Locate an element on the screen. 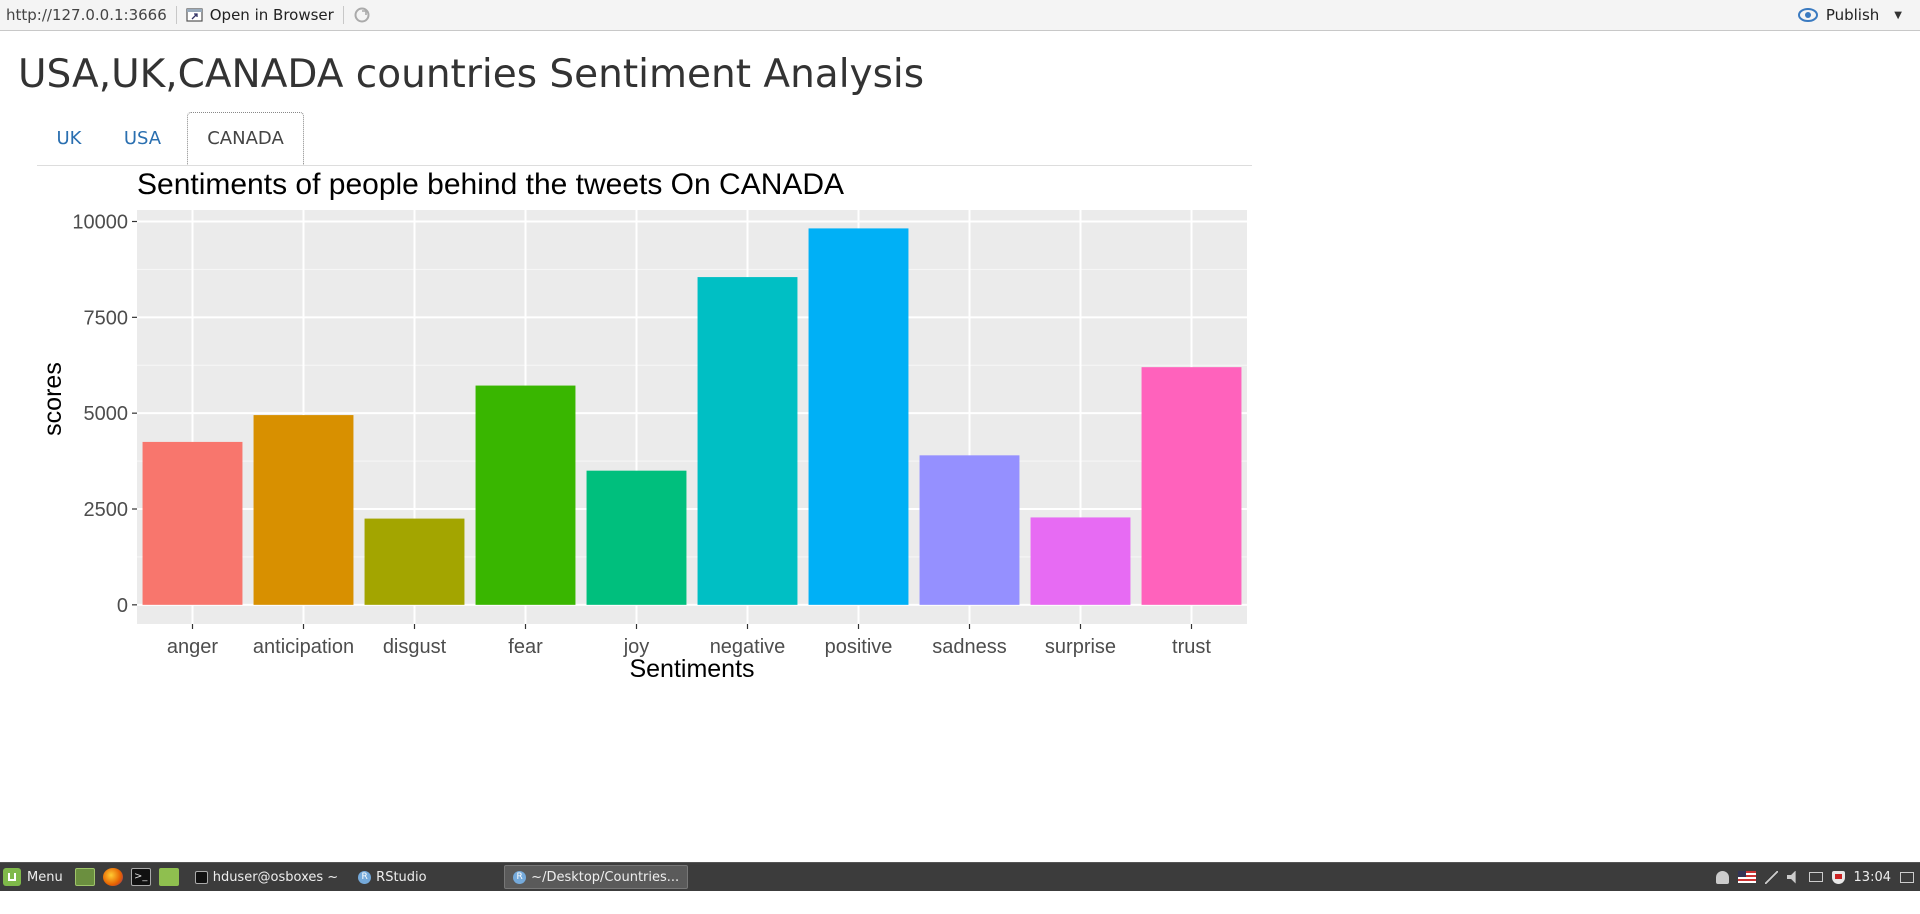  open-in-browser-icon is located at coordinates (194, 15).